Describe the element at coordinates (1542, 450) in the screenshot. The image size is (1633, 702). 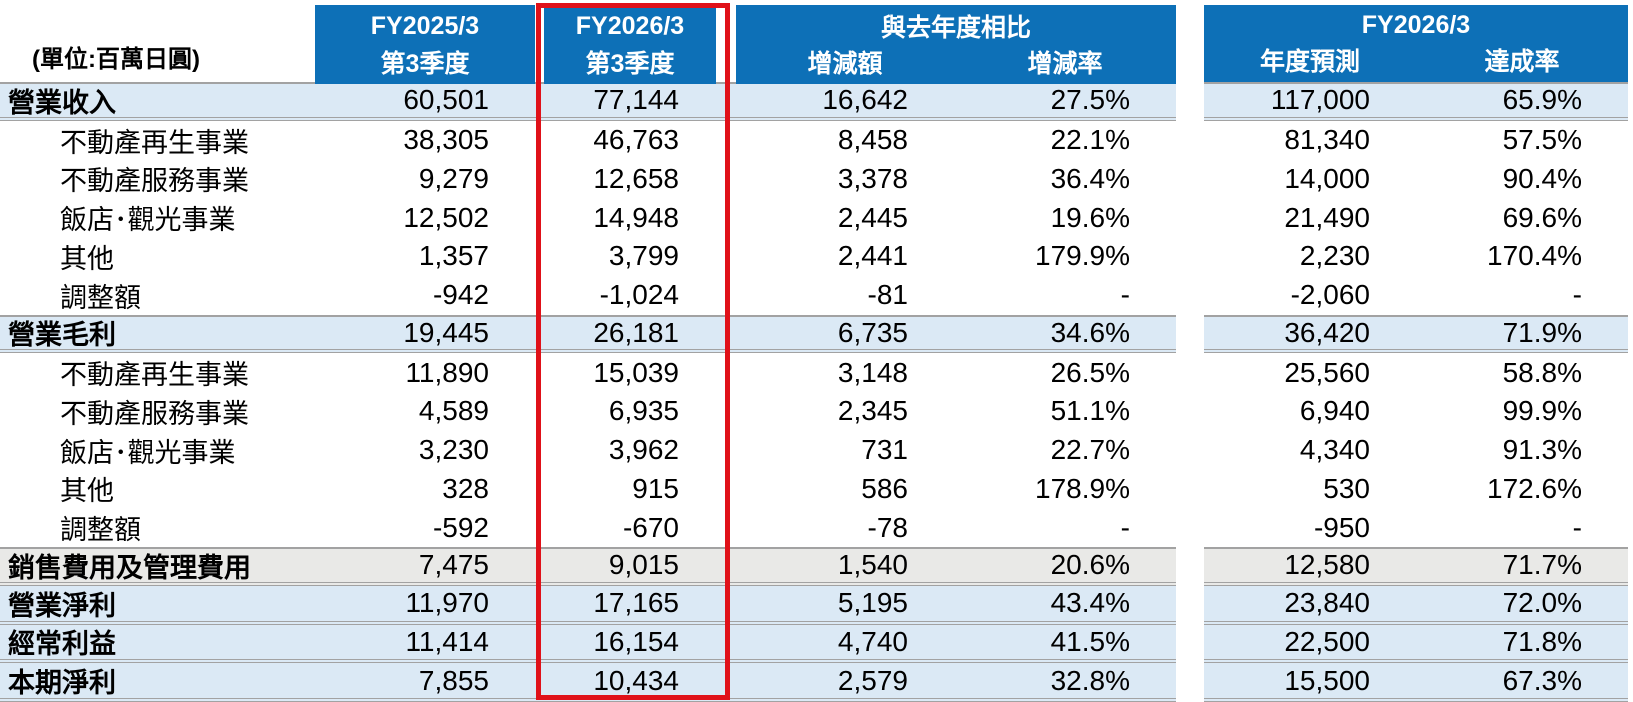
I see `cell-achievement-rate: 91.3%` at that location.